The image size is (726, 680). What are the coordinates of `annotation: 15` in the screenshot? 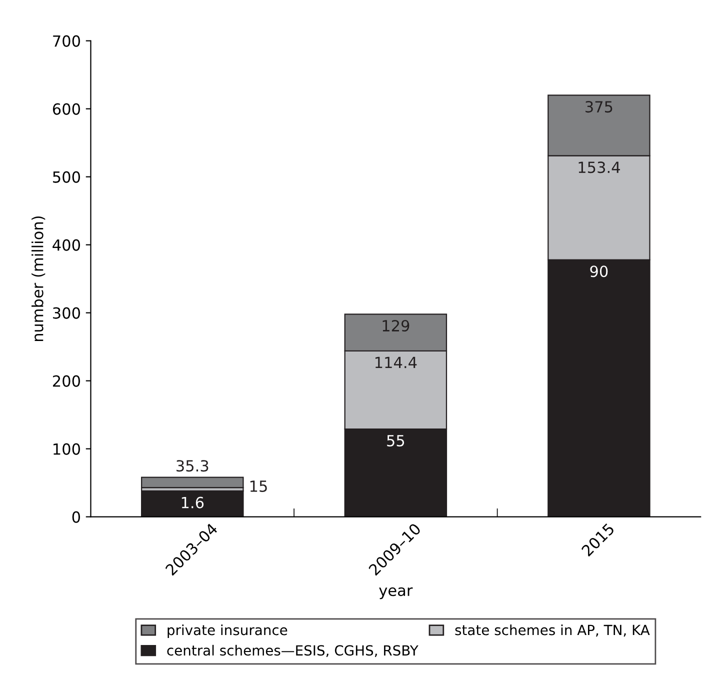 It's located at (258, 486).